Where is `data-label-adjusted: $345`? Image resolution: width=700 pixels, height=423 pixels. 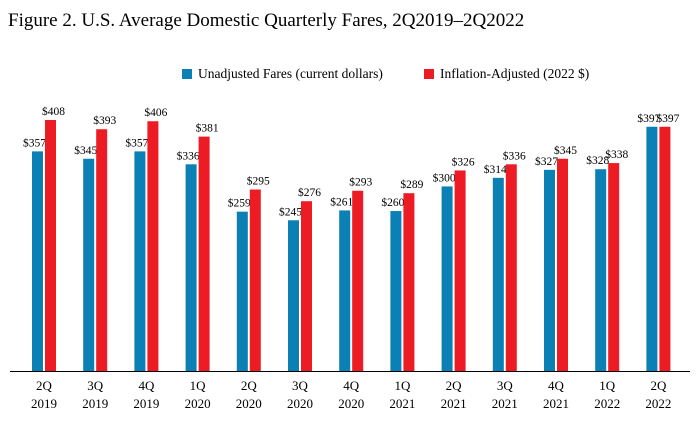 data-label-adjusted: $345 is located at coordinates (565, 150).